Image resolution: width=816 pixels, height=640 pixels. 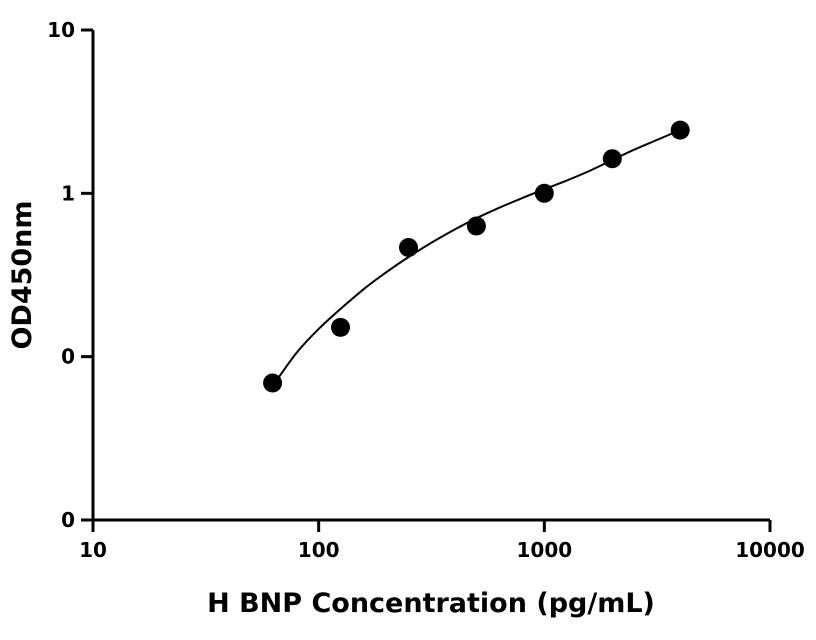 What do you see at coordinates (70, 275) in the screenshot?
I see `y-ticks: 0 0 1 10` at bounding box center [70, 275].